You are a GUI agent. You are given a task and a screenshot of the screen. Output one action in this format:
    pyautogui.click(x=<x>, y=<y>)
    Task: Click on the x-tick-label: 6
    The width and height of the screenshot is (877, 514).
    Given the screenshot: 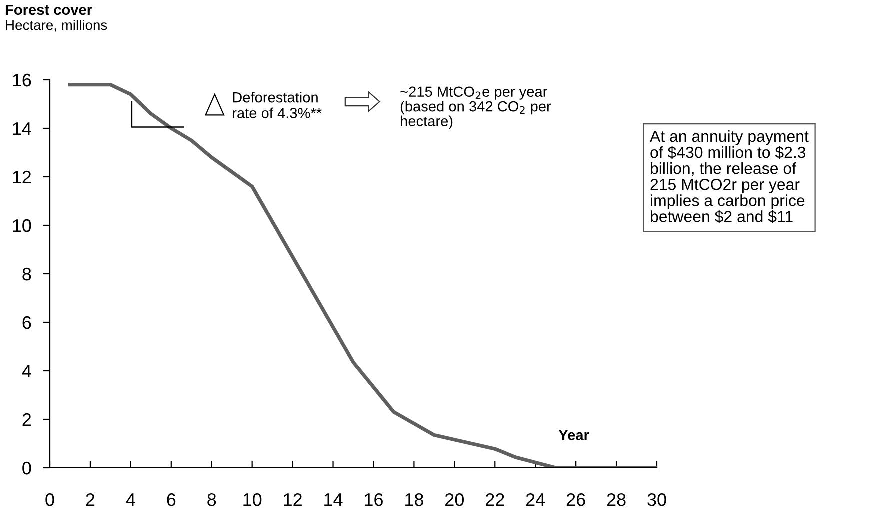 What is the action you would take?
    pyautogui.click(x=171, y=499)
    